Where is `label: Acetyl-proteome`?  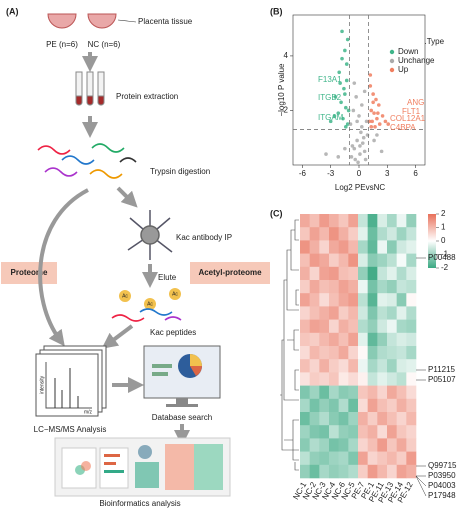
label: Acetyl-proteome is located at coordinates (230, 272).